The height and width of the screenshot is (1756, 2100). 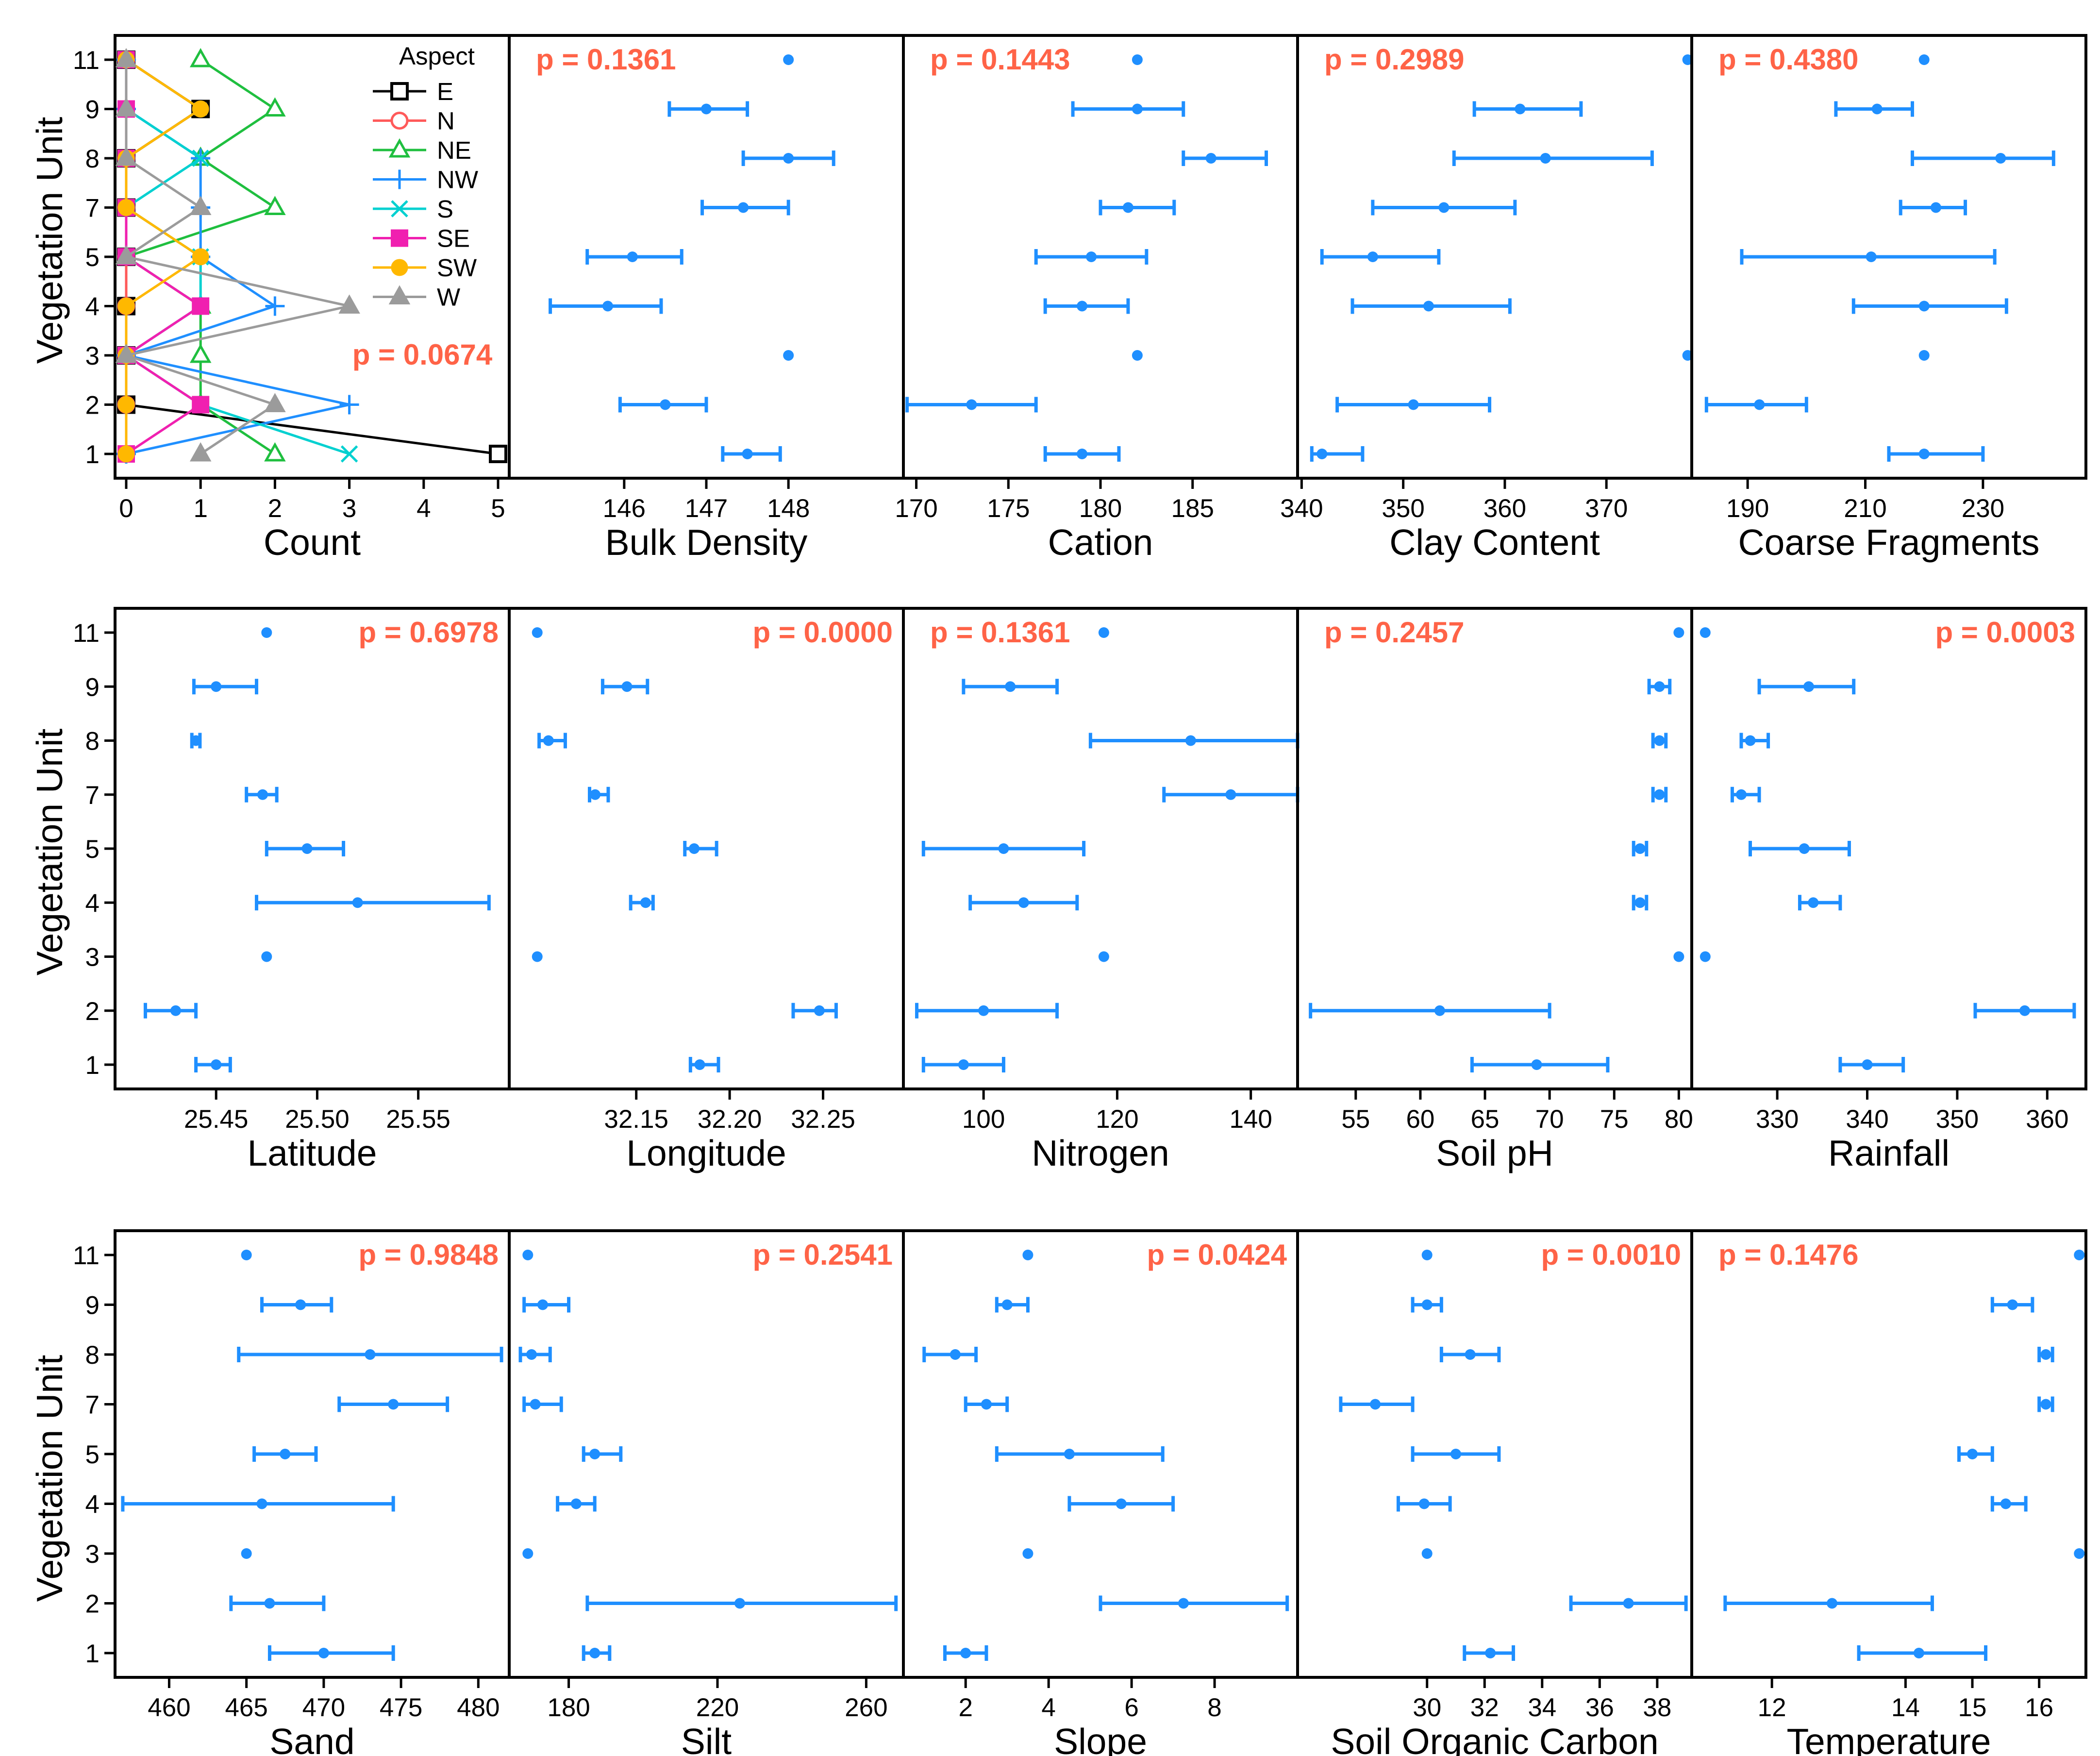 What do you see at coordinates (428, 632) in the screenshot?
I see `p-value-label: p = 0.6978` at bounding box center [428, 632].